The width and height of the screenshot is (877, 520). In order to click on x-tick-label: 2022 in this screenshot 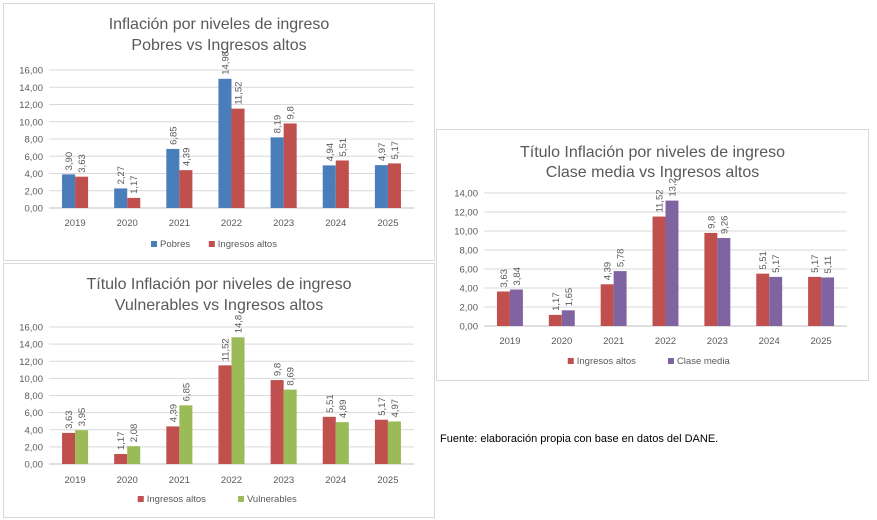, I will do `click(231, 223)`.